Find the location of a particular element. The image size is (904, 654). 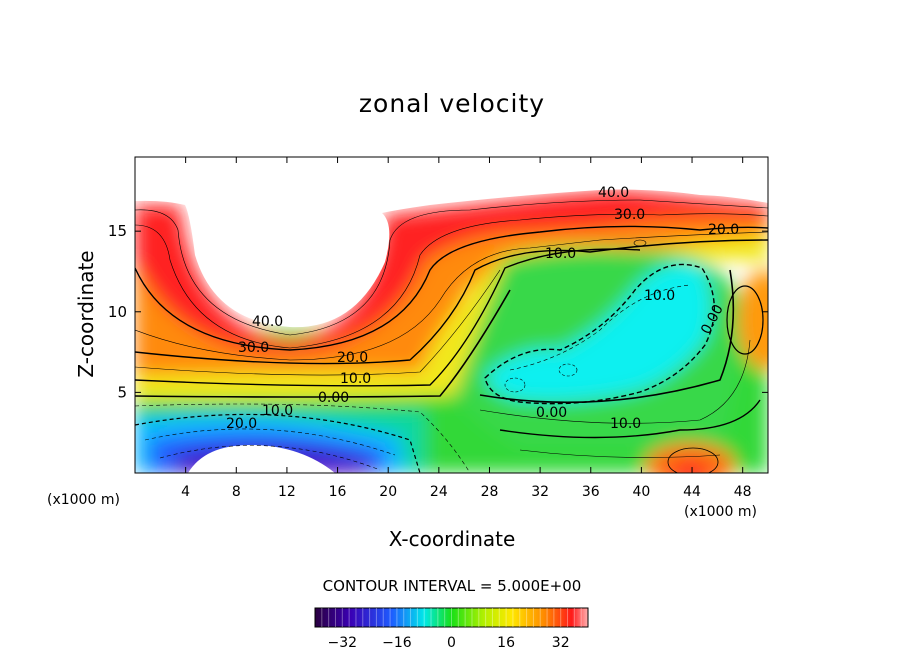

x-axis-label: X-coordinate is located at coordinates (452, 539).